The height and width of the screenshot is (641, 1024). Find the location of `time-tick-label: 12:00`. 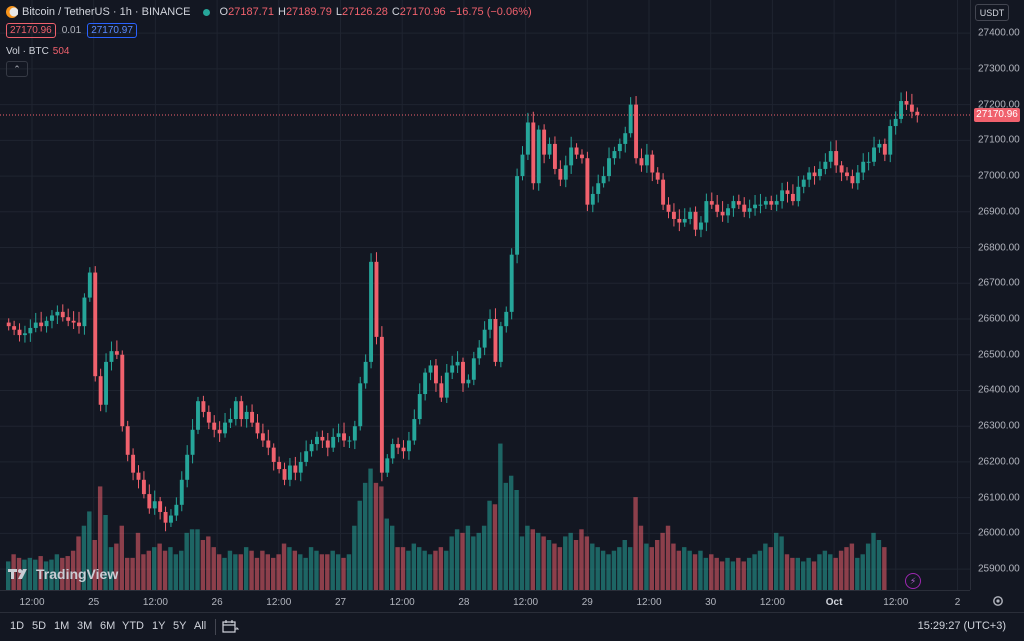

time-tick-label: 12:00 is located at coordinates (896, 602).